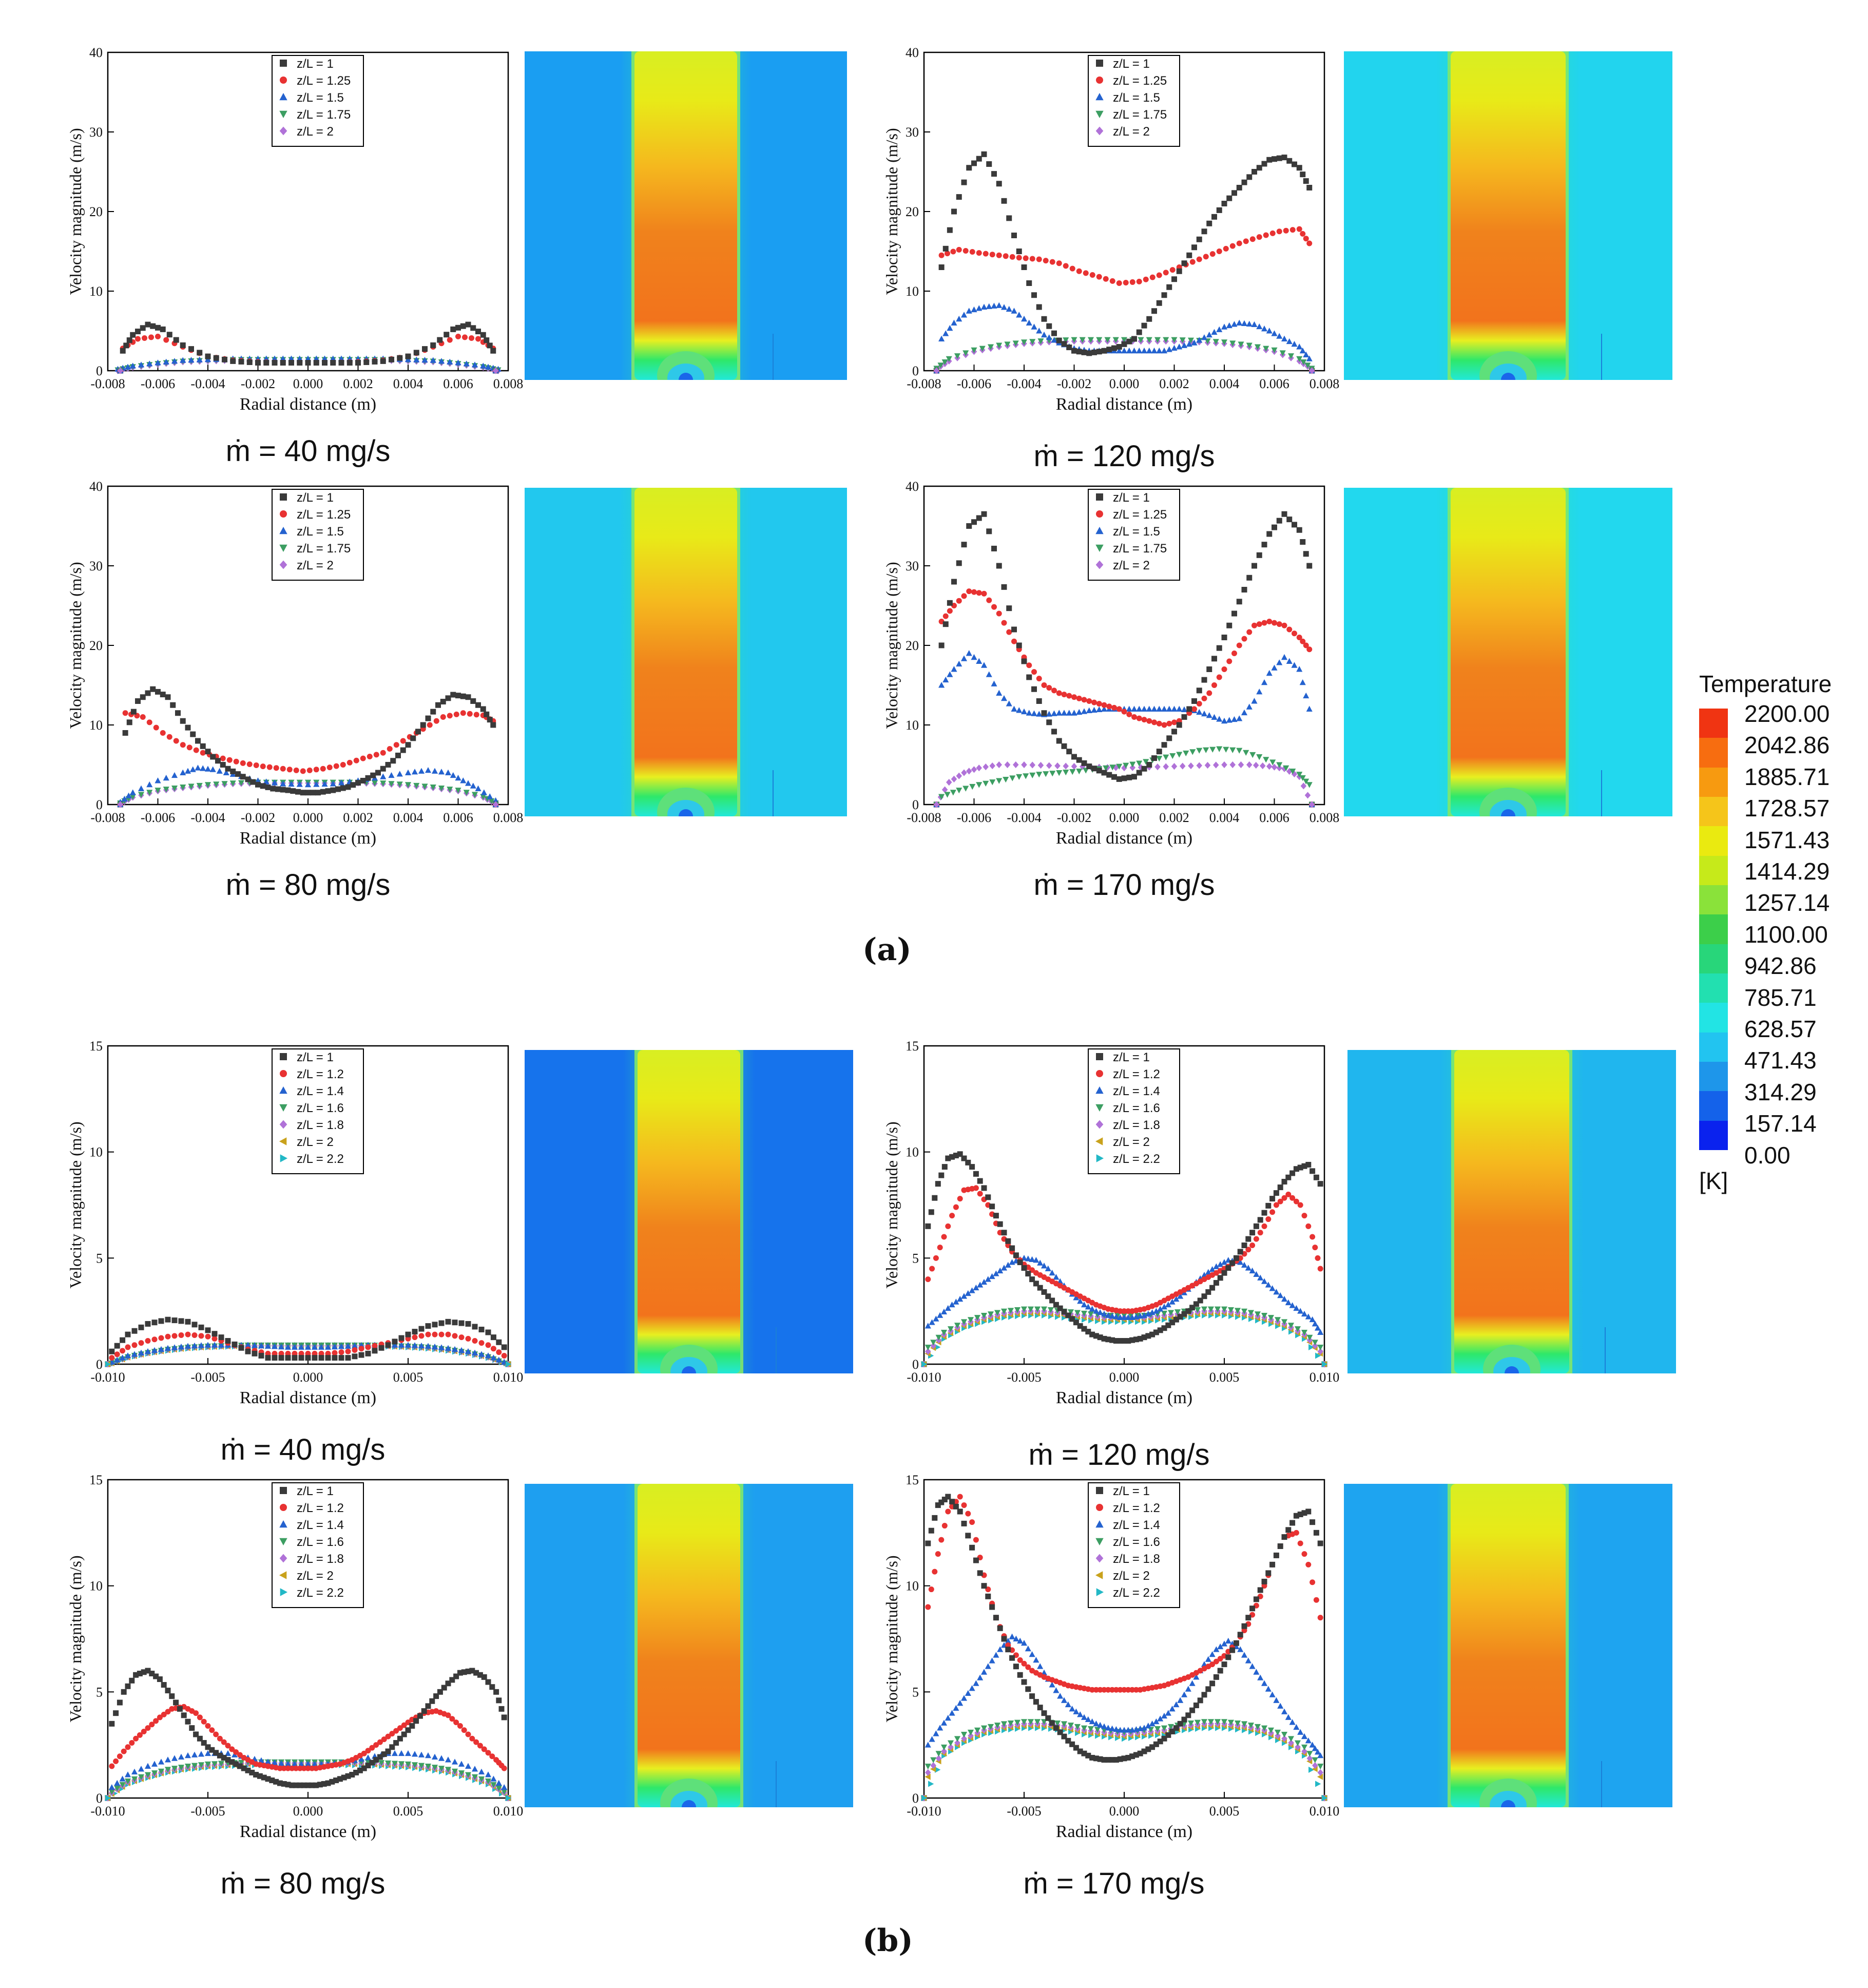 This screenshot has height=1988, width=1868. What do you see at coordinates (1767, 1155) in the screenshot?
I see `colorbar-tick-label: 0.00` at bounding box center [1767, 1155].